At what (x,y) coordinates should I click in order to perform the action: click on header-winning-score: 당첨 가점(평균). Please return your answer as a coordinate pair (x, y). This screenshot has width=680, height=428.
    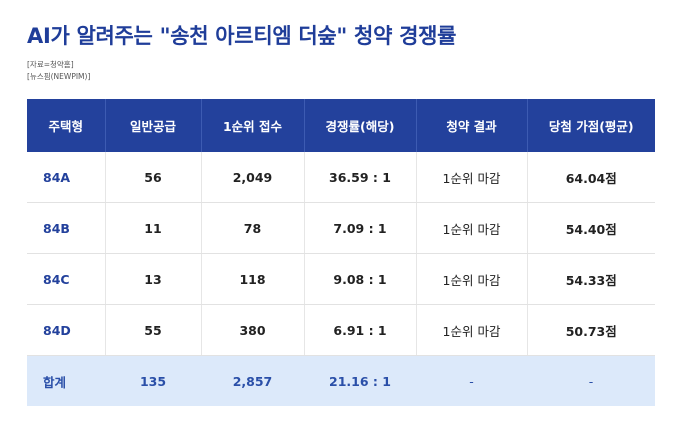
    Looking at the image, I should click on (591, 125).